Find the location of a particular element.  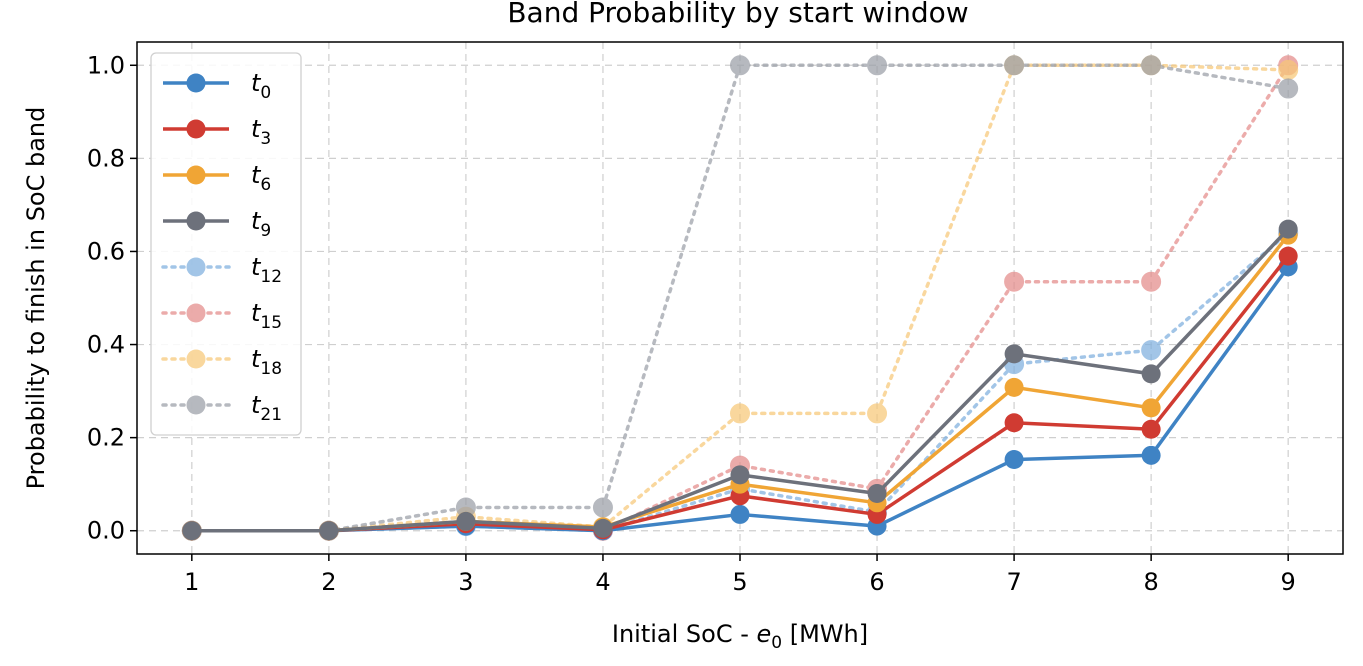

y-tick-label: 0.6 is located at coordinates (106, 251).